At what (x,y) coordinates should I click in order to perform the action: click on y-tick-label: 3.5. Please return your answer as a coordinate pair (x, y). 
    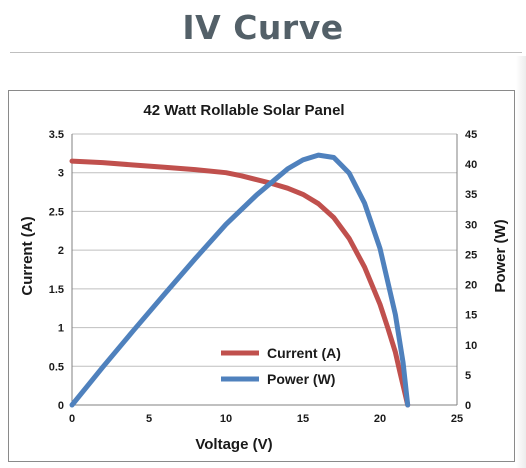
    Looking at the image, I should click on (56, 135).